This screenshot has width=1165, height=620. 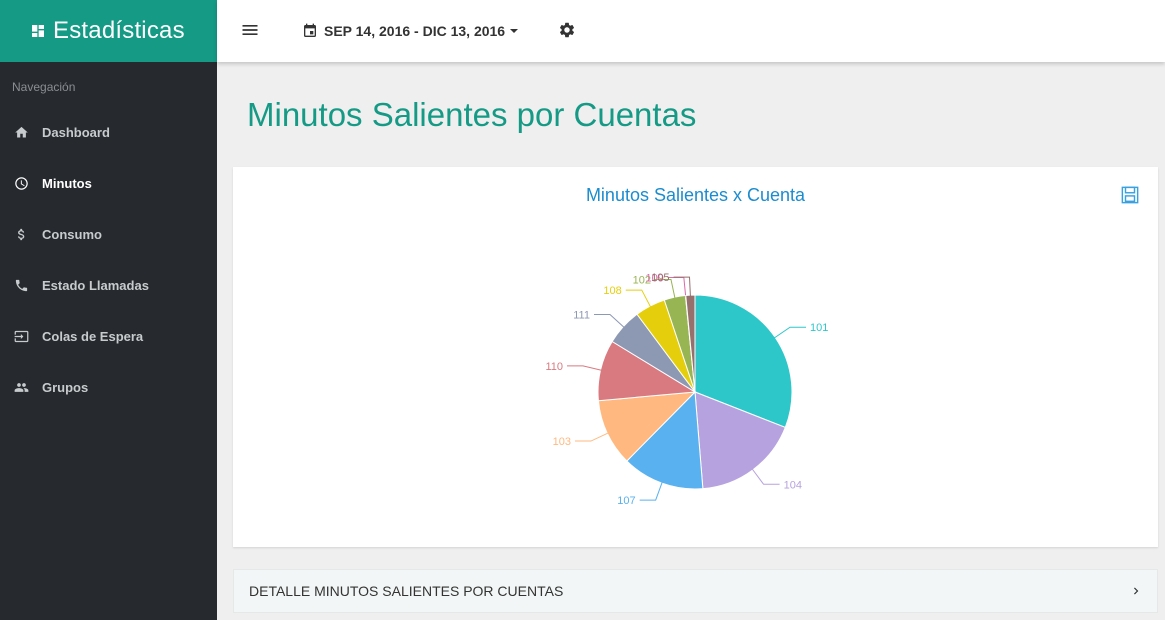 I want to click on dollar-icon, so click(x=21, y=235).